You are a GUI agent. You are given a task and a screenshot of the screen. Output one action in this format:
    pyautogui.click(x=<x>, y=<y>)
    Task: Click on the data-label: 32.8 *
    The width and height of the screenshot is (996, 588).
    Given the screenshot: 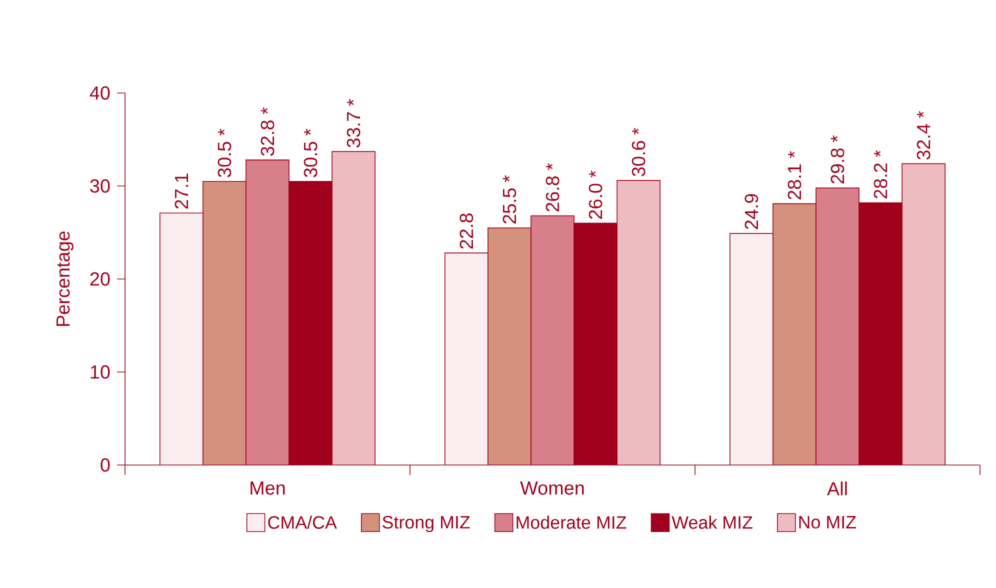 What is the action you would take?
    pyautogui.click(x=267, y=131)
    